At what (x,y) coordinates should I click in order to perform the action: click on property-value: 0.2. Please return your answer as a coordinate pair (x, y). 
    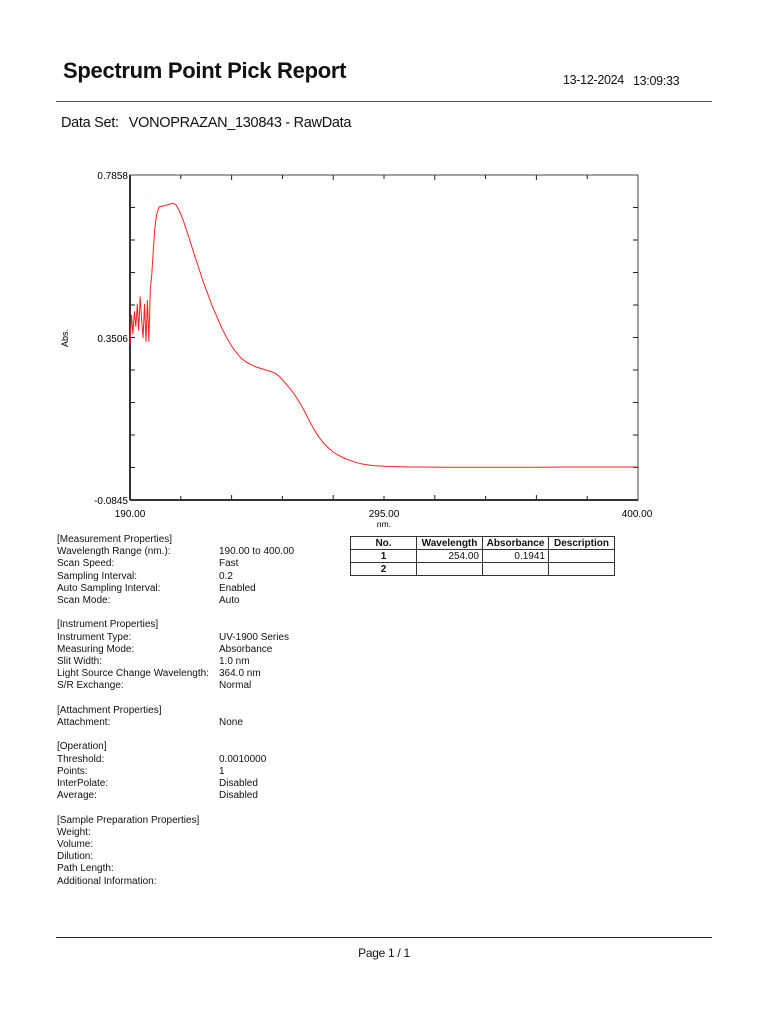
    Looking at the image, I should click on (226, 576).